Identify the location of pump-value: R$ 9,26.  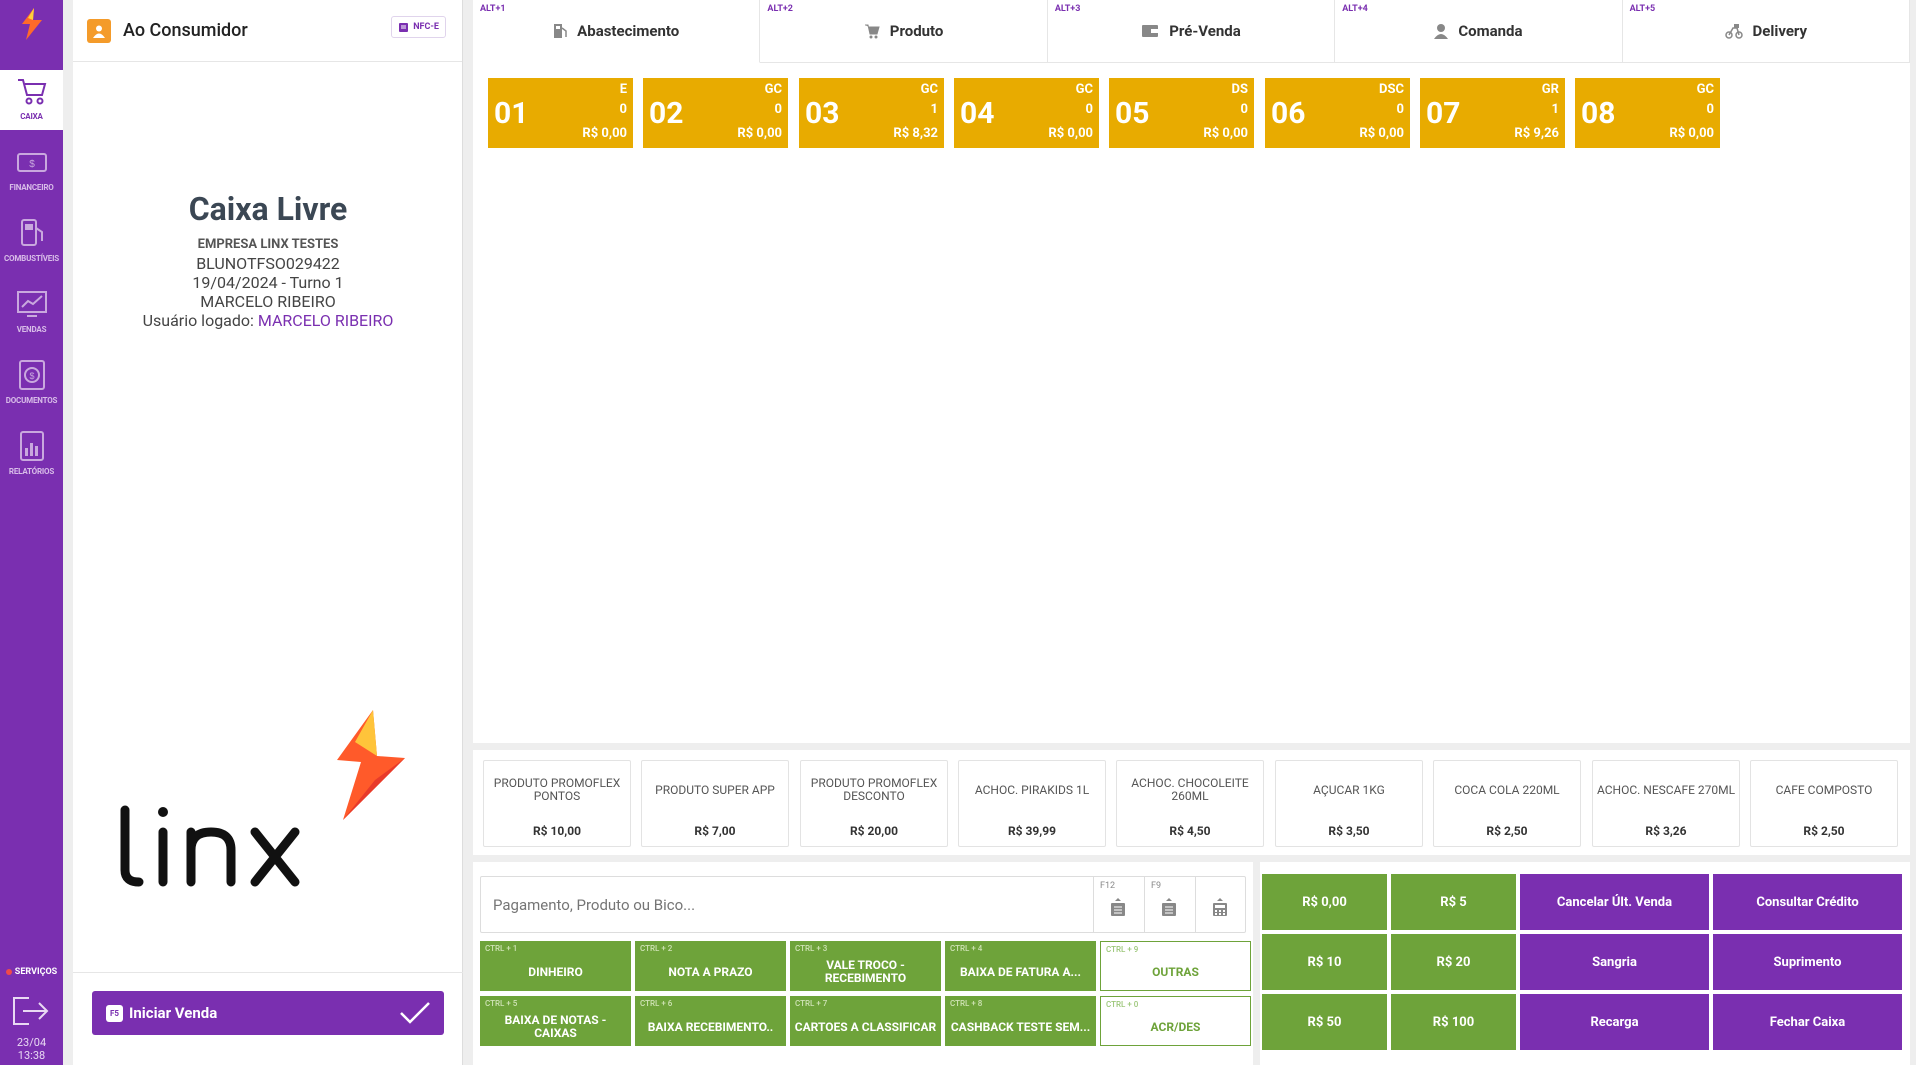
(1536, 133).